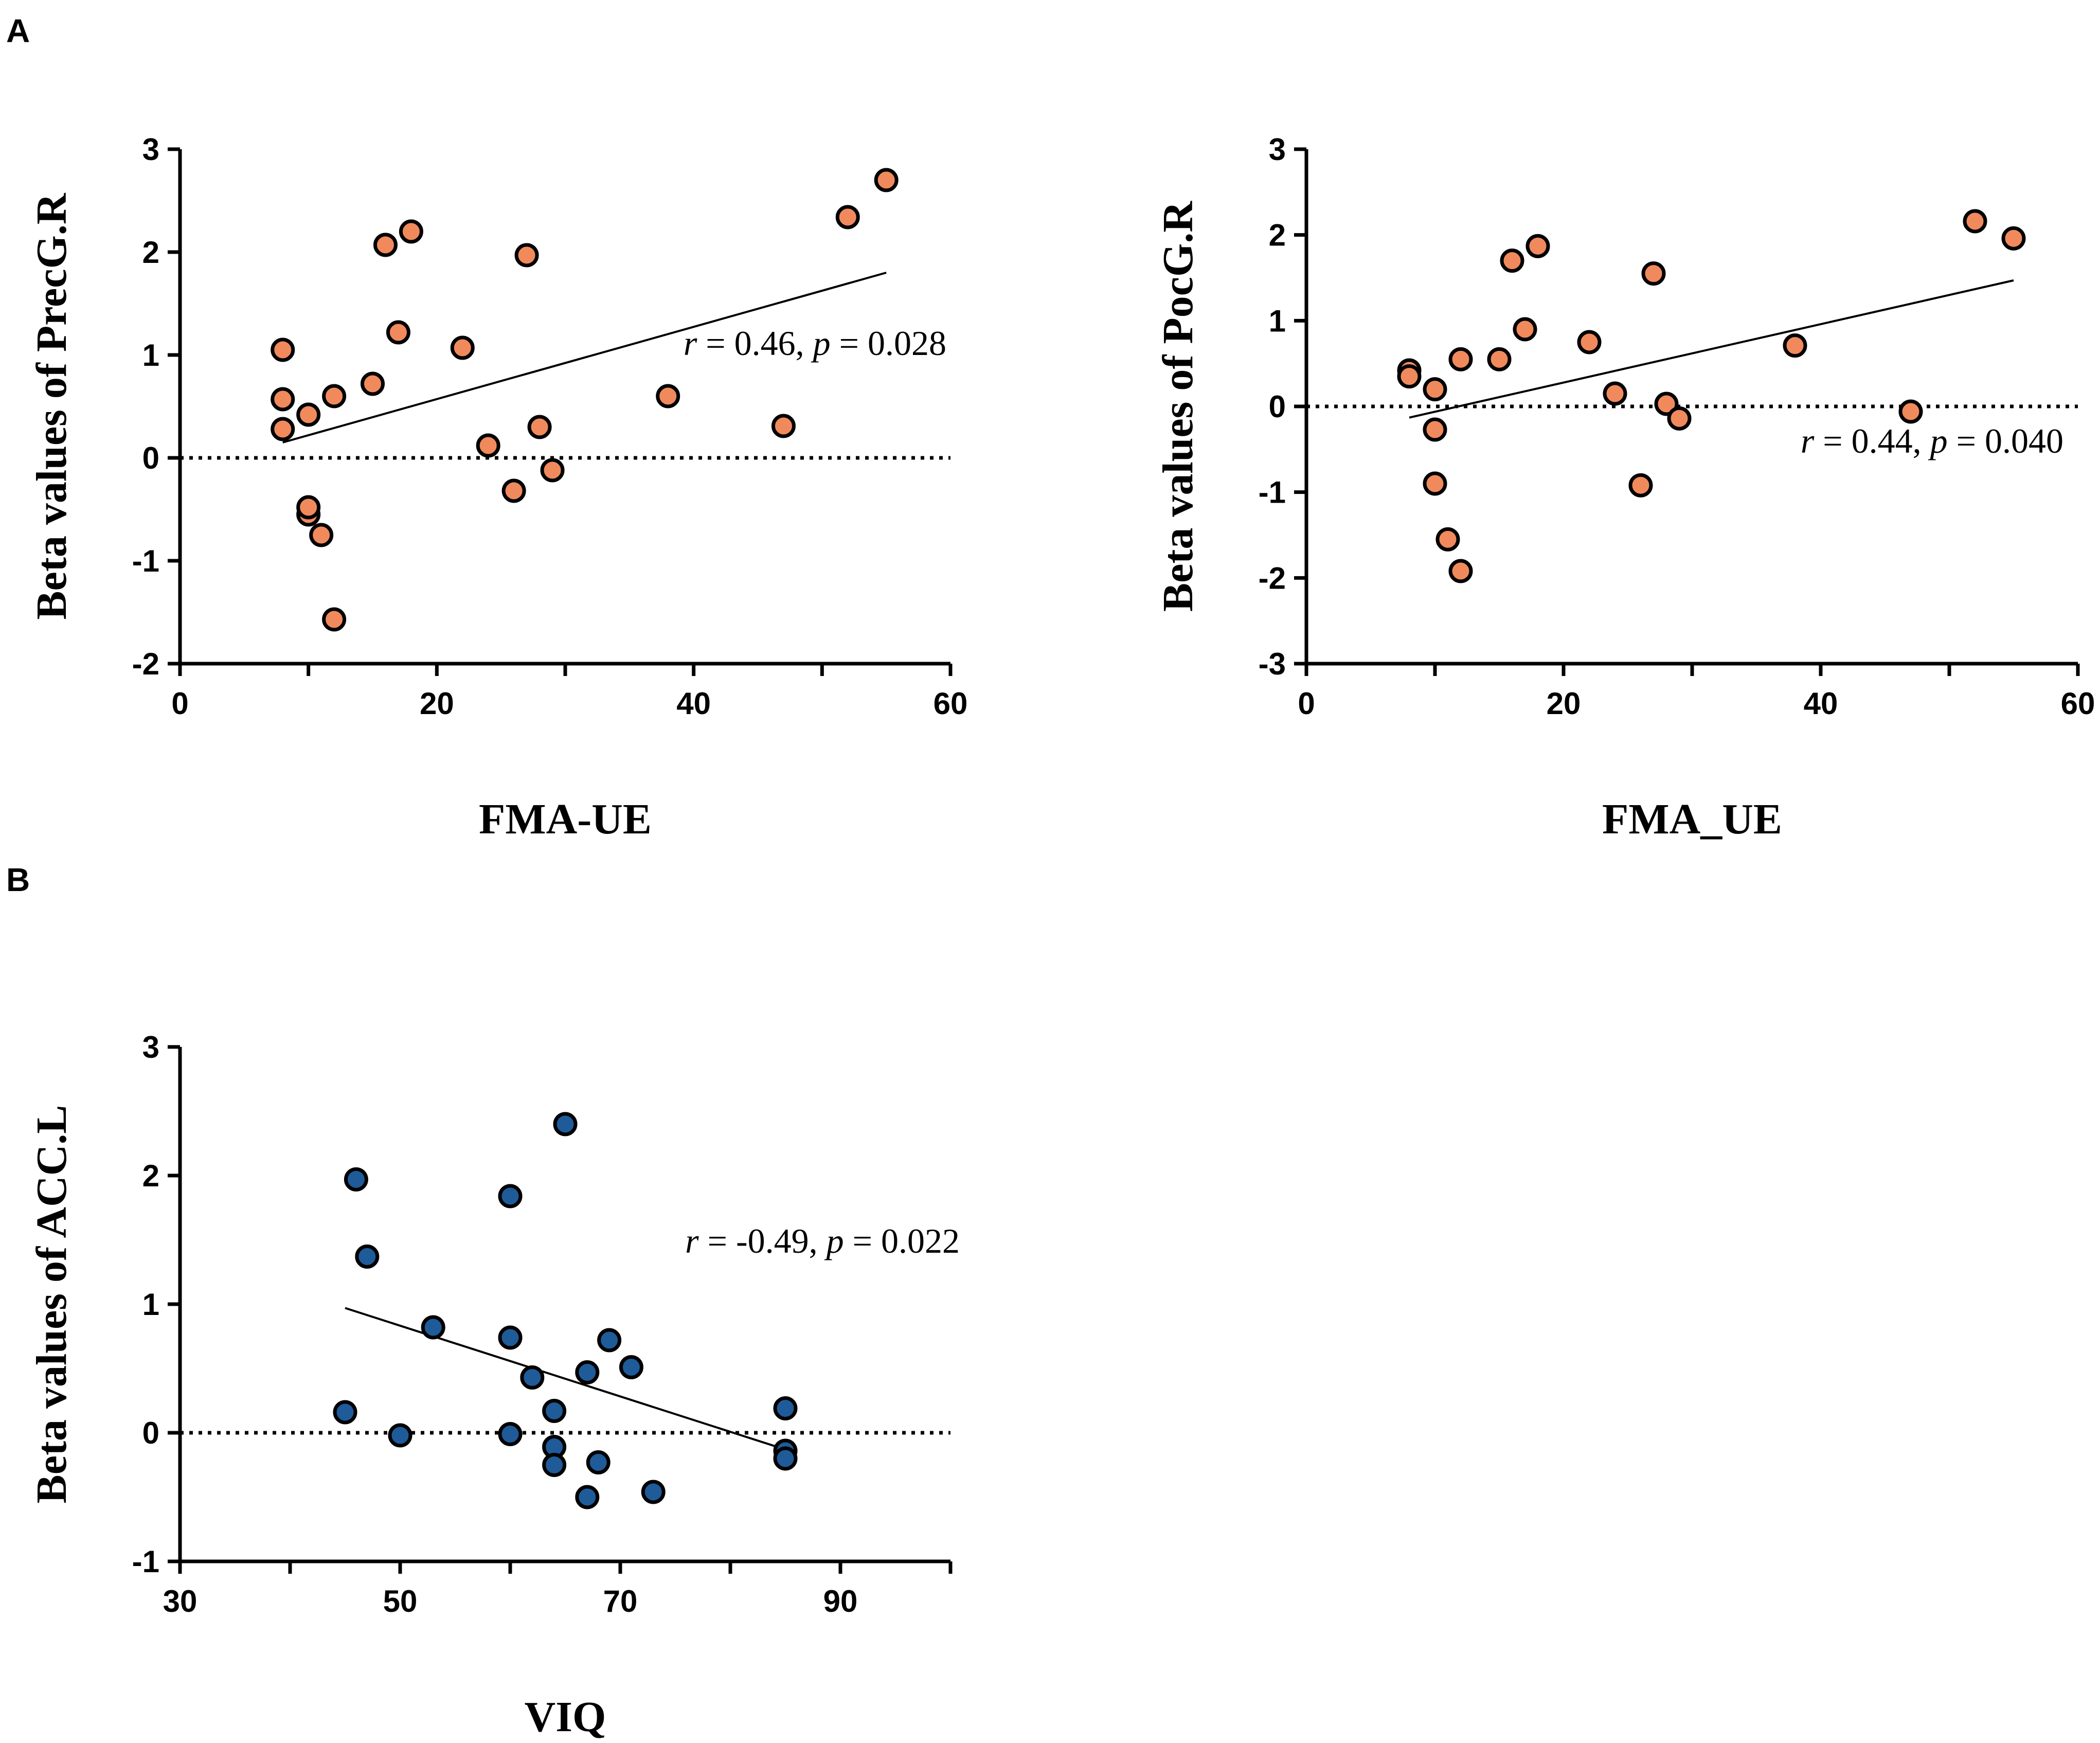 The width and height of the screenshot is (2100, 1743). I want to click on y-axis-title: Beta values of PrecG.R, so click(52, 405).